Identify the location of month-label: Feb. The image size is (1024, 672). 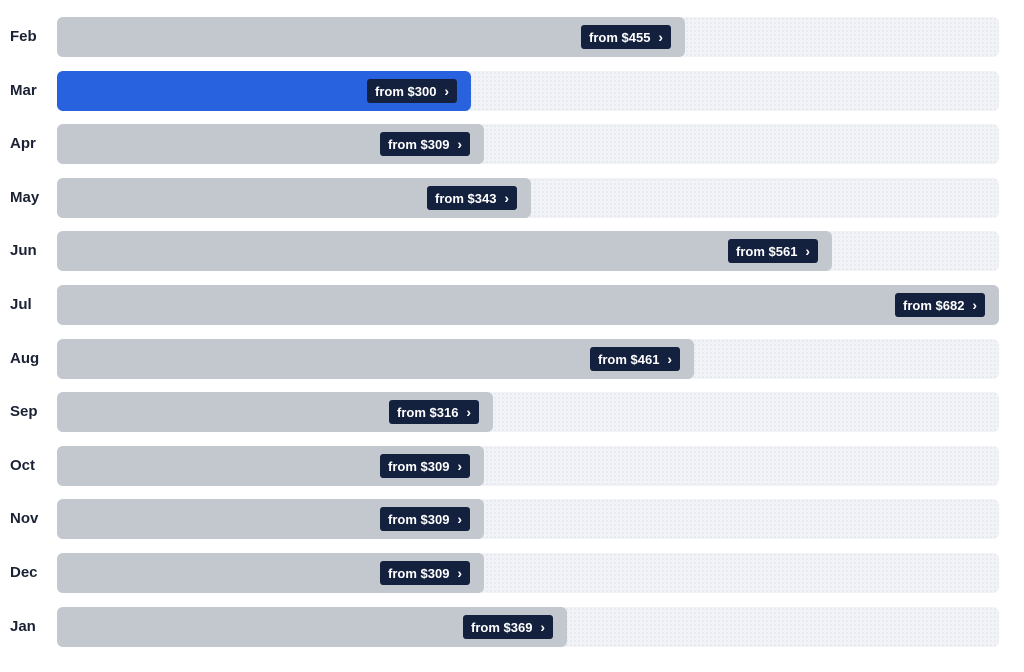
(23, 36).